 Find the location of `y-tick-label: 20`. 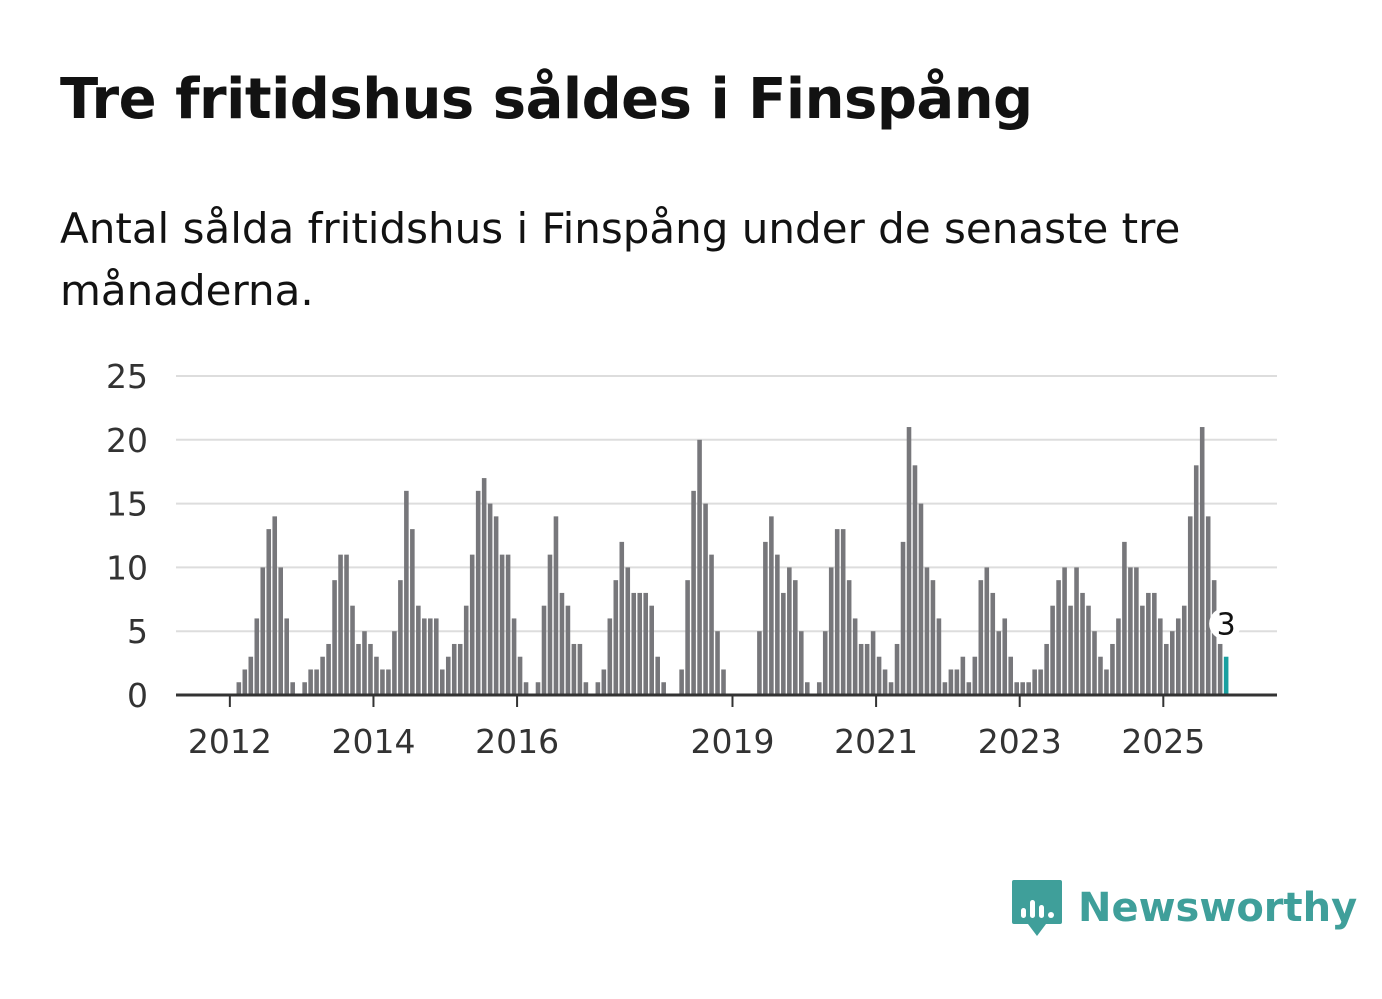

y-tick-label: 20 is located at coordinates (127, 440).